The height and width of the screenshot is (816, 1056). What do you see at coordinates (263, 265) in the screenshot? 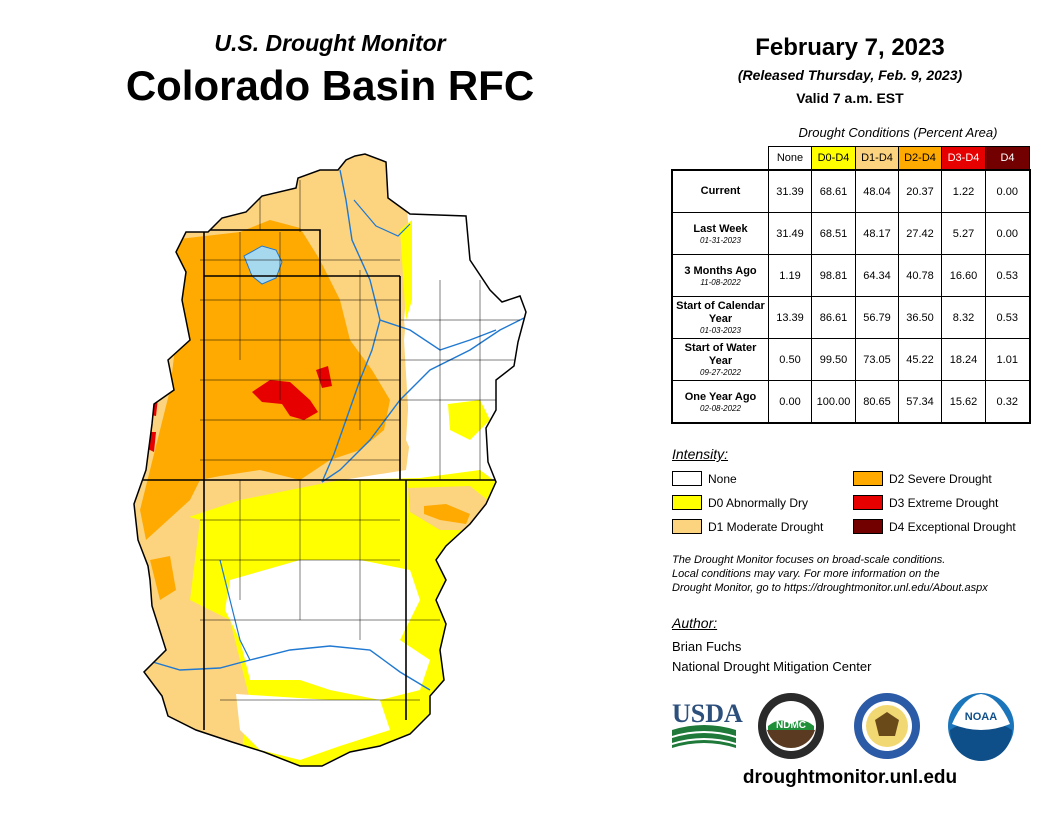
I see `great-salt-lake` at bounding box center [263, 265].